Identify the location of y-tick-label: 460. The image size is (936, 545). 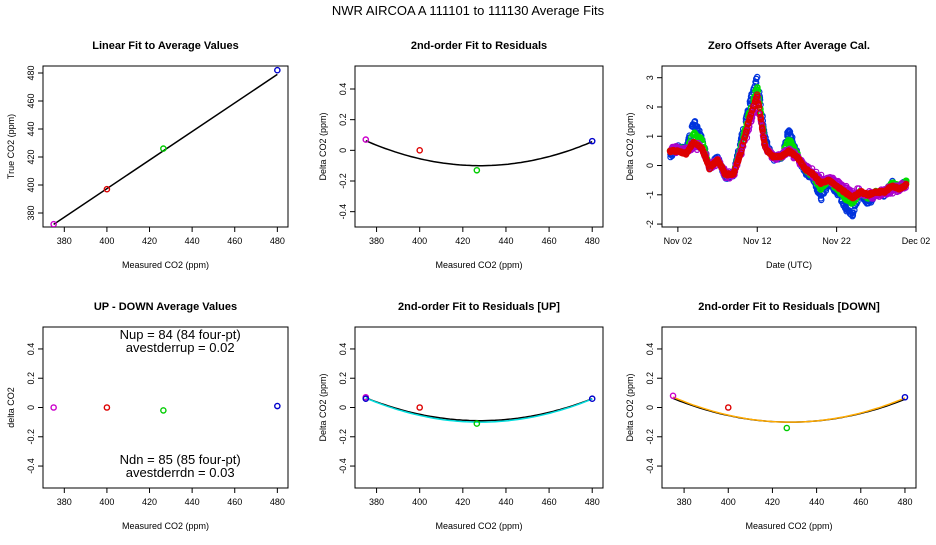
(31, 100).